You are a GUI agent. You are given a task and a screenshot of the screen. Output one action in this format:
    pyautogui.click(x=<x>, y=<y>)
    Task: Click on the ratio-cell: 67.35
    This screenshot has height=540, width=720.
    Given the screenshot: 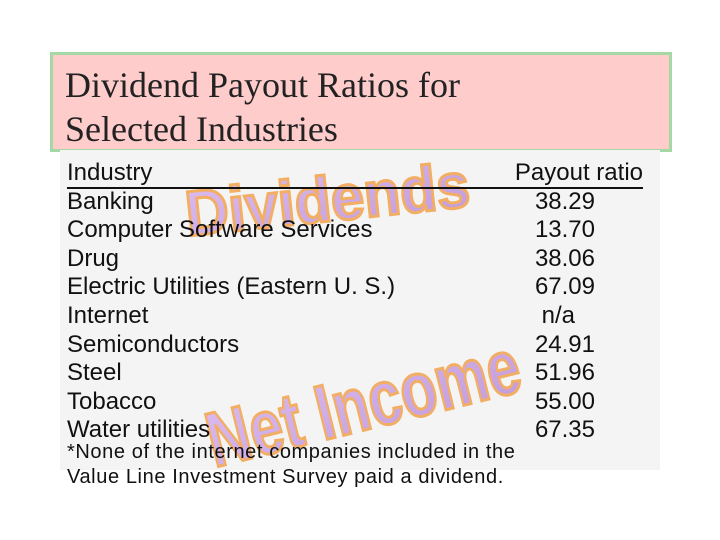 What is the action you would take?
    pyautogui.click(x=564, y=429)
    